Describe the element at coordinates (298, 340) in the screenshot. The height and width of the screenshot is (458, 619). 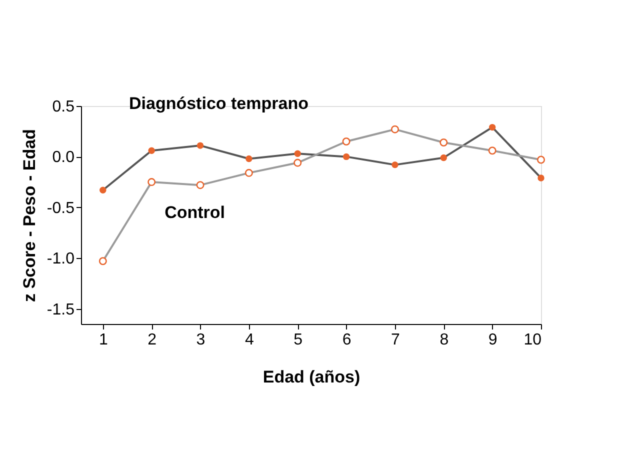
I see `x-tick-label: 5` at that location.